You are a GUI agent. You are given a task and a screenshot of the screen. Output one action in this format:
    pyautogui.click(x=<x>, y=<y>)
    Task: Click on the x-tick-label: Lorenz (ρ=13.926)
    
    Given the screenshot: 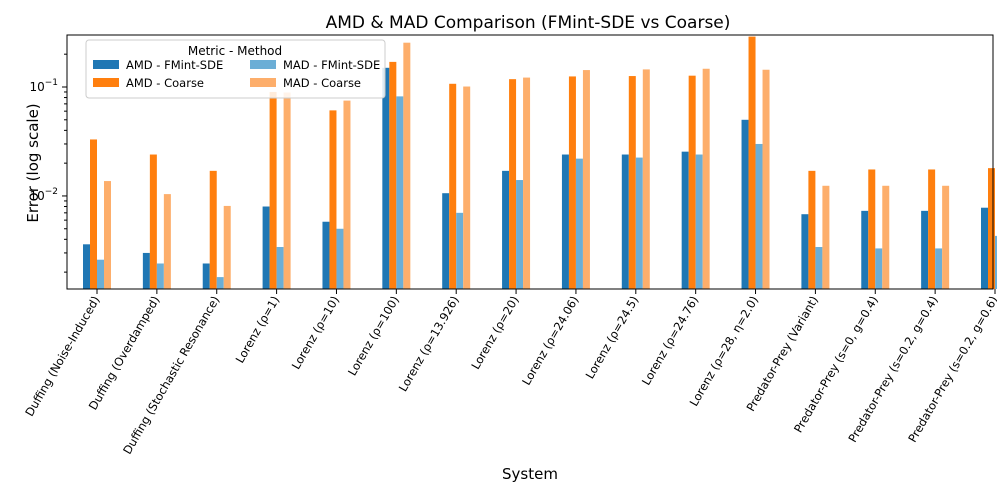 What is the action you would take?
    pyautogui.click(x=429, y=344)
    